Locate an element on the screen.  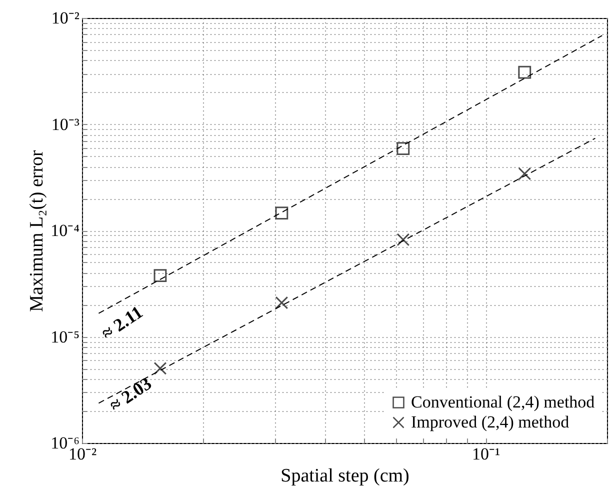
y-tick-label: 10⁻⁵ is located at coordinates (65, 336).